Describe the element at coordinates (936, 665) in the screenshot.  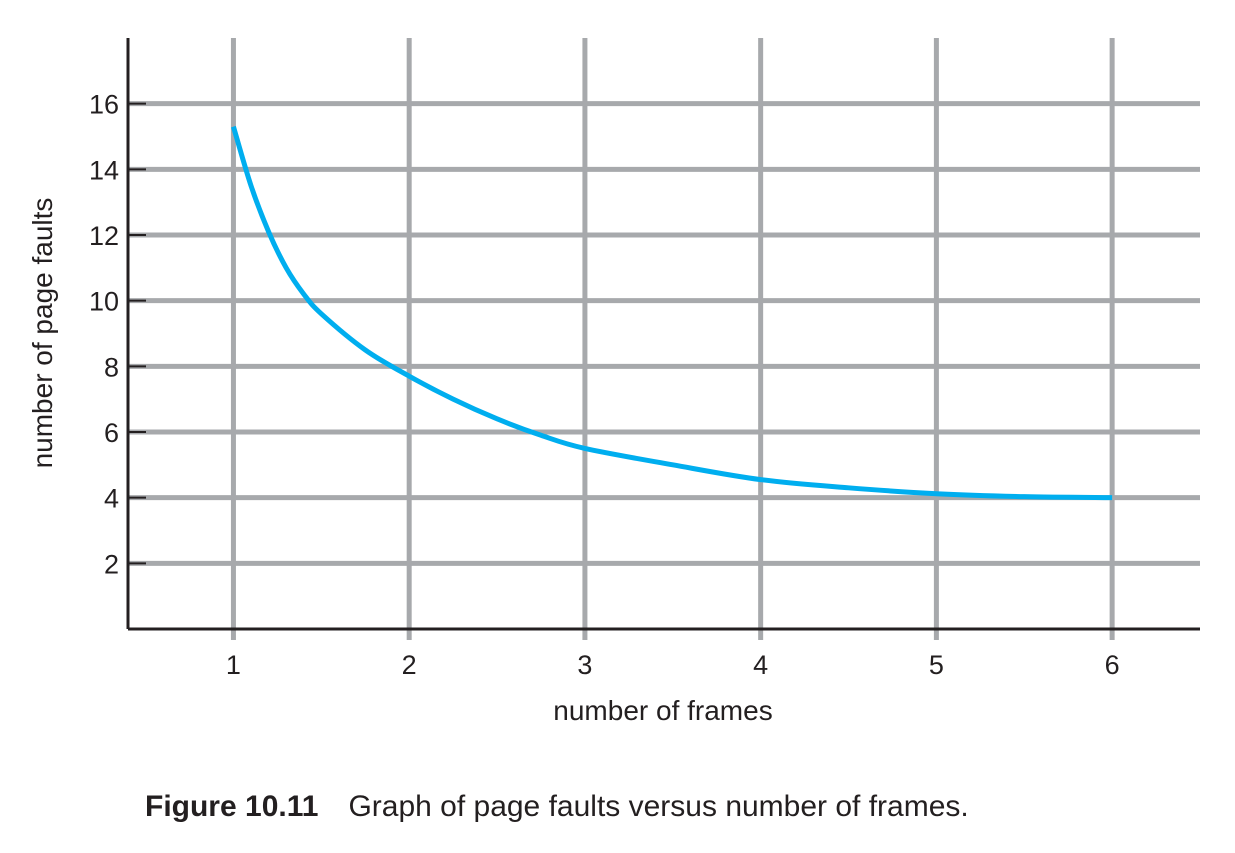
I see `x-tick-label-5: 5` at that location.